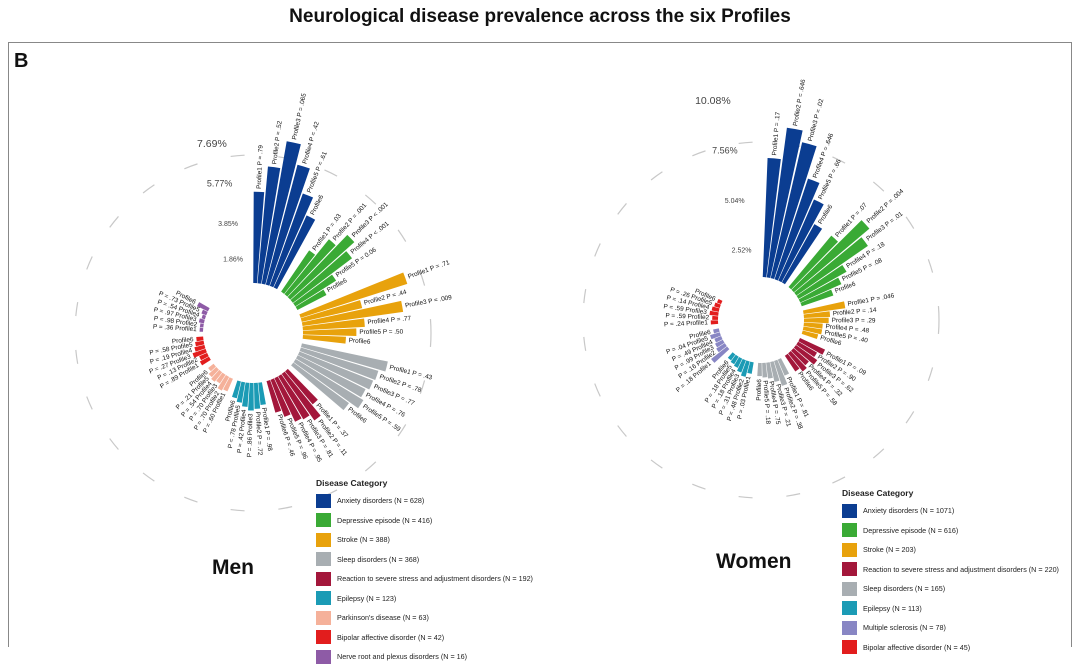 The width and height of the screenshot is (1080, 667). I want to click on scale-label: 5.77%, so click(220, 183).